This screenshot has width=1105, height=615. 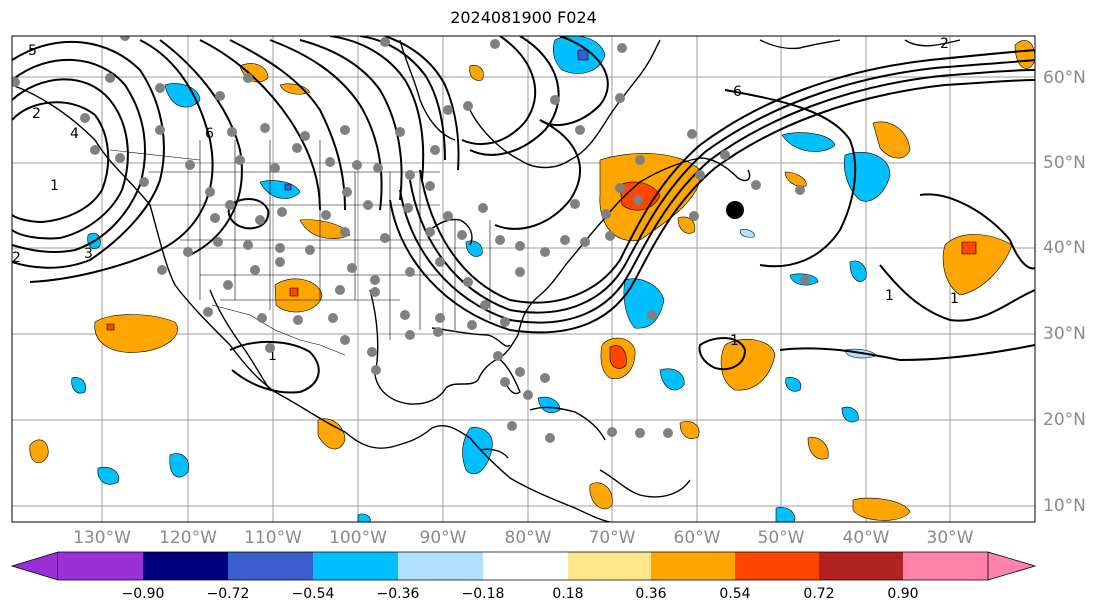 What do you see at coordinates (188, 538) in the screenshot?
I see `lon-label-120w: 120°W` at bounding box center [188, 538].